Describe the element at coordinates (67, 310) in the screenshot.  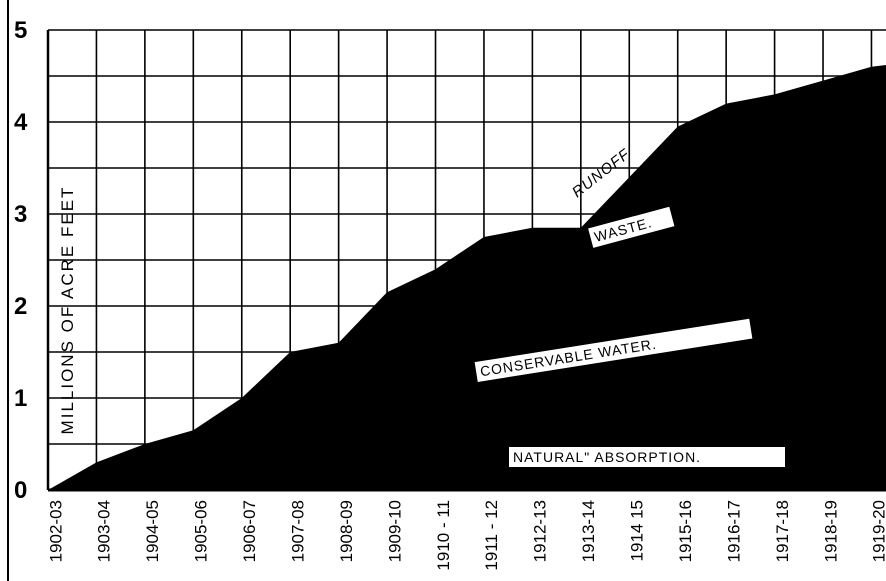
I see `y-axis-label: MILLIONS OF ACRE FEET` at that location.